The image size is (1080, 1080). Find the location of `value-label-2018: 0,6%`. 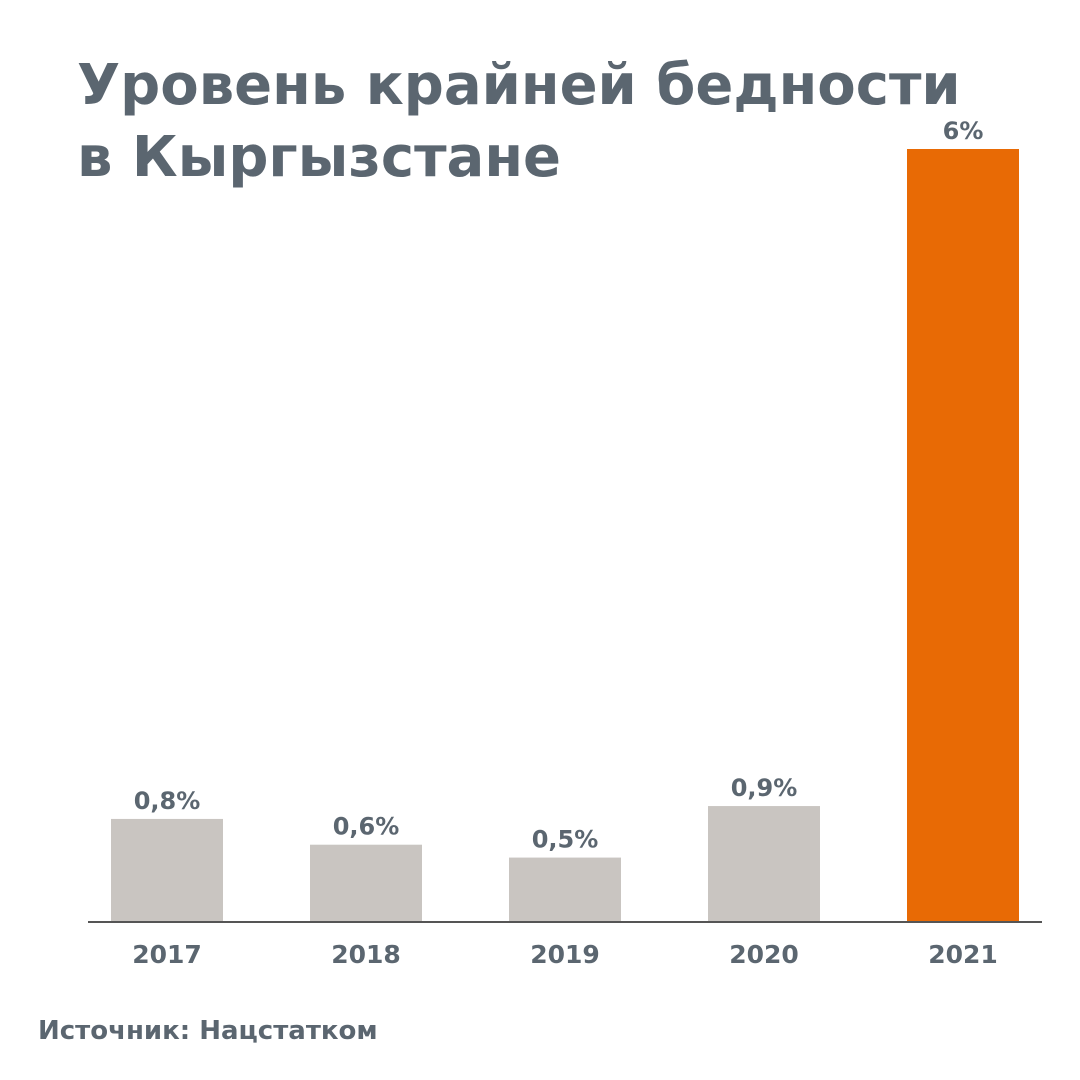

value-label-2018: 0,6% is located at coordinates (366, 827).